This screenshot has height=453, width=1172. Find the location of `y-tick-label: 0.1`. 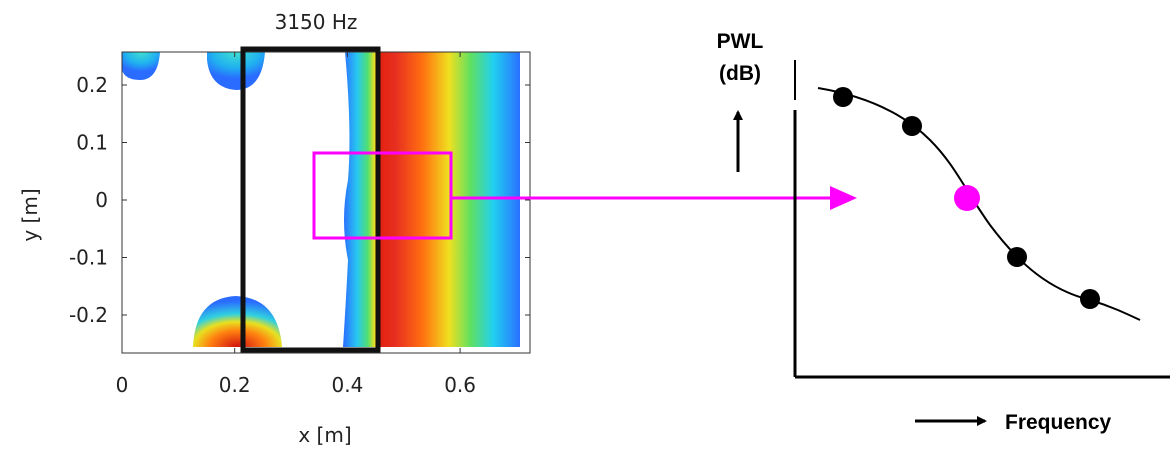

y-tick-label: 0.1 is located at coordinates (92, 143).